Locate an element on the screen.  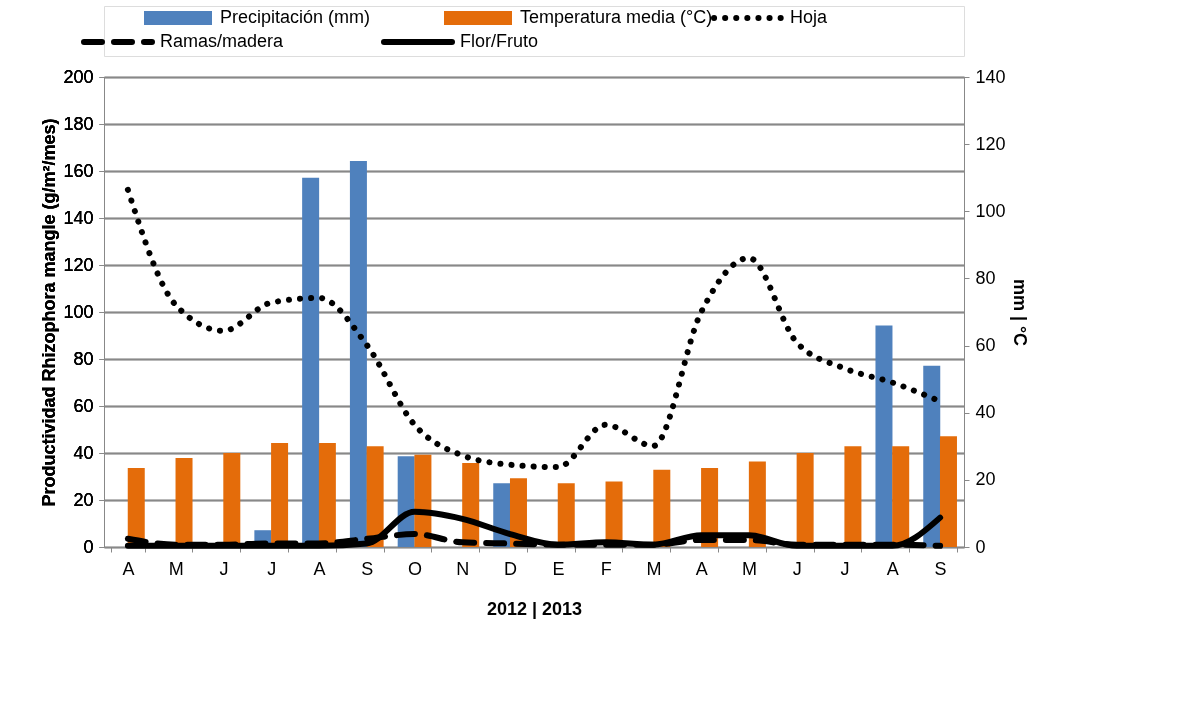
y2-tick-label: 20 is located at coordinates (985, 479).